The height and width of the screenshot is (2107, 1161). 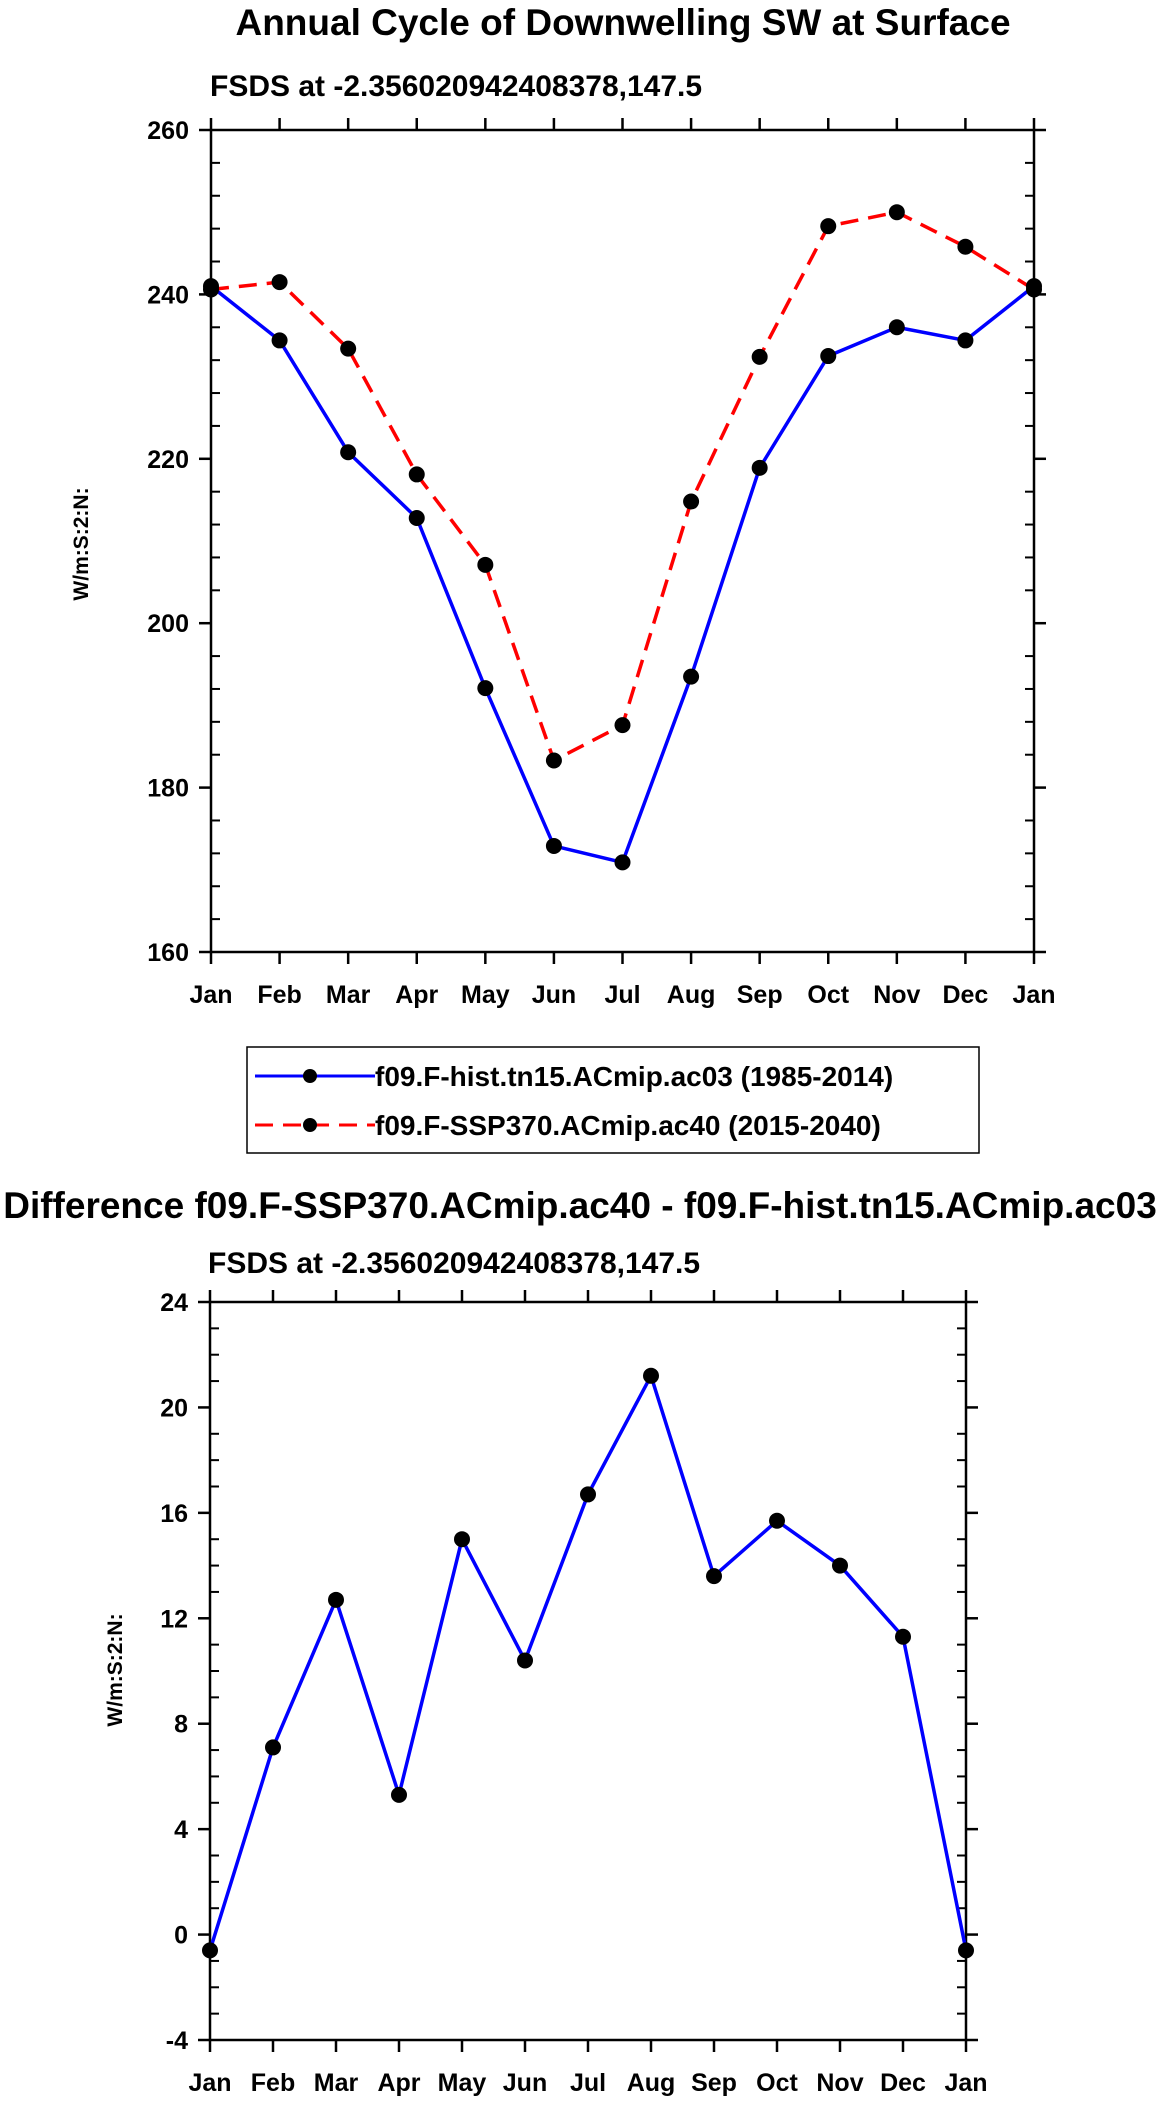 I want to click on chart2-y-tick-label: 12, so click(x=174, y=1619).